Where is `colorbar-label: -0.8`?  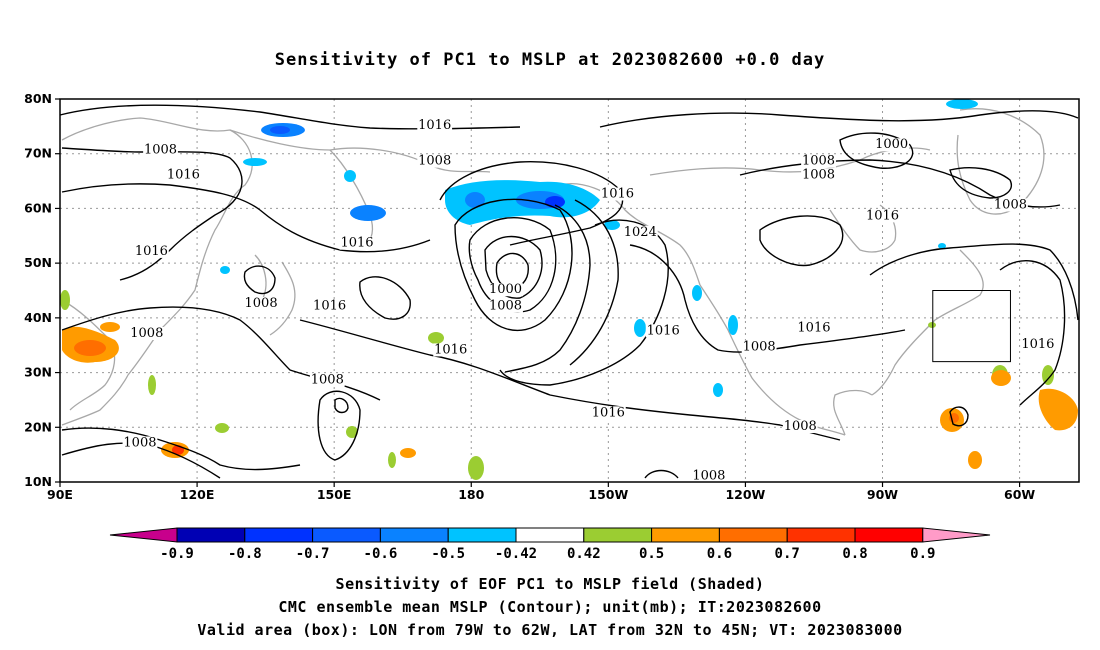
colorbar-label: -0.8 is located at coordinates (245, 554).